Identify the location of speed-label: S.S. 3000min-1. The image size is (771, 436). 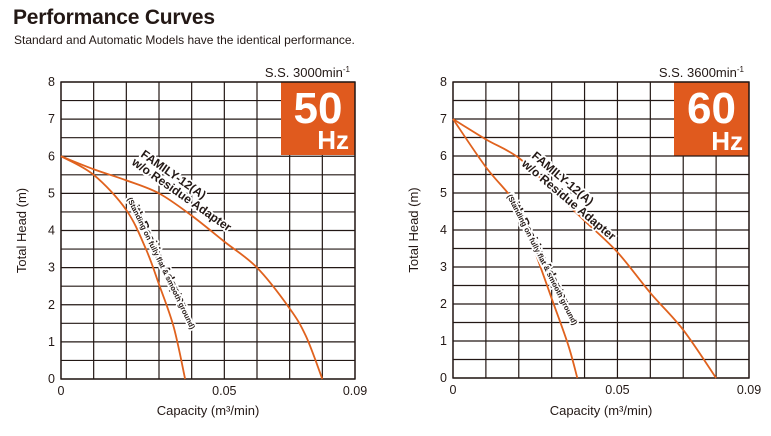
(308, 72).